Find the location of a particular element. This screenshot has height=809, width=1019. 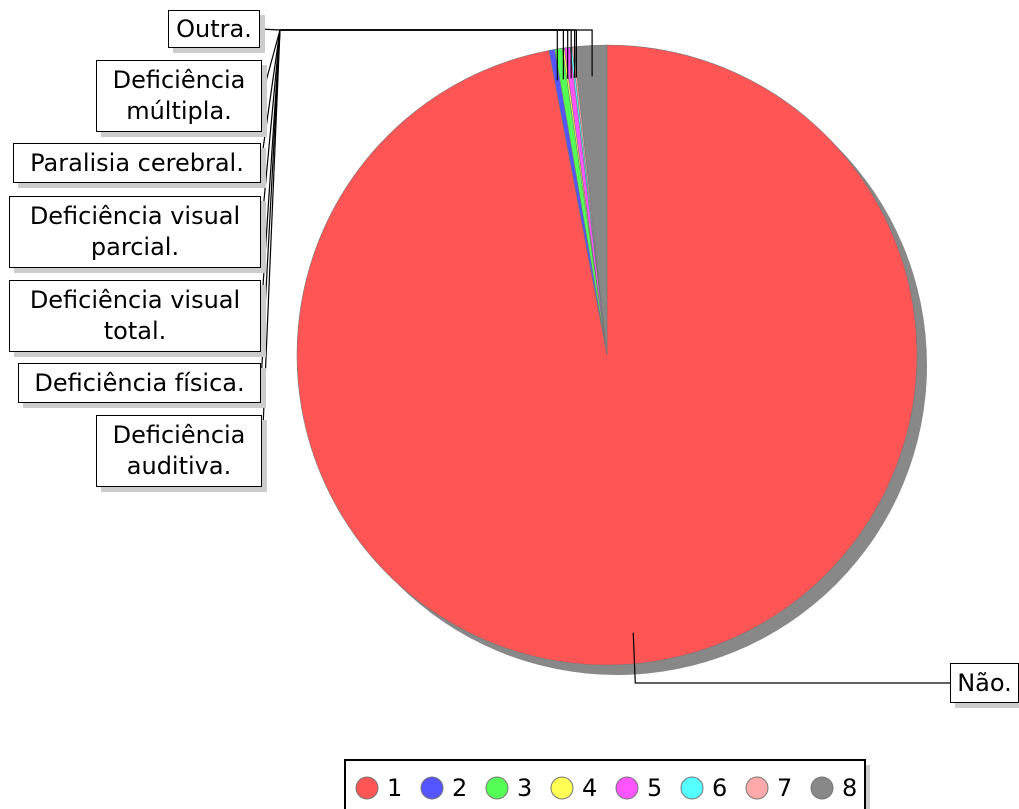

legend-label: 8 is located at coordinates (849, 788).